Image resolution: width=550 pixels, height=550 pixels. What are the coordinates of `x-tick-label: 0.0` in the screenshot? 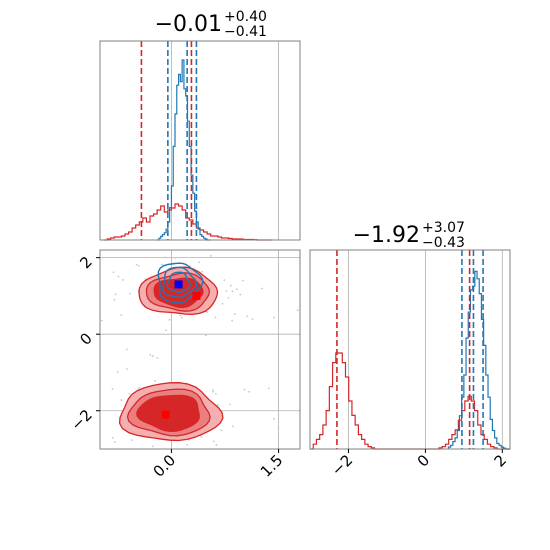 It's located at (165, 466).